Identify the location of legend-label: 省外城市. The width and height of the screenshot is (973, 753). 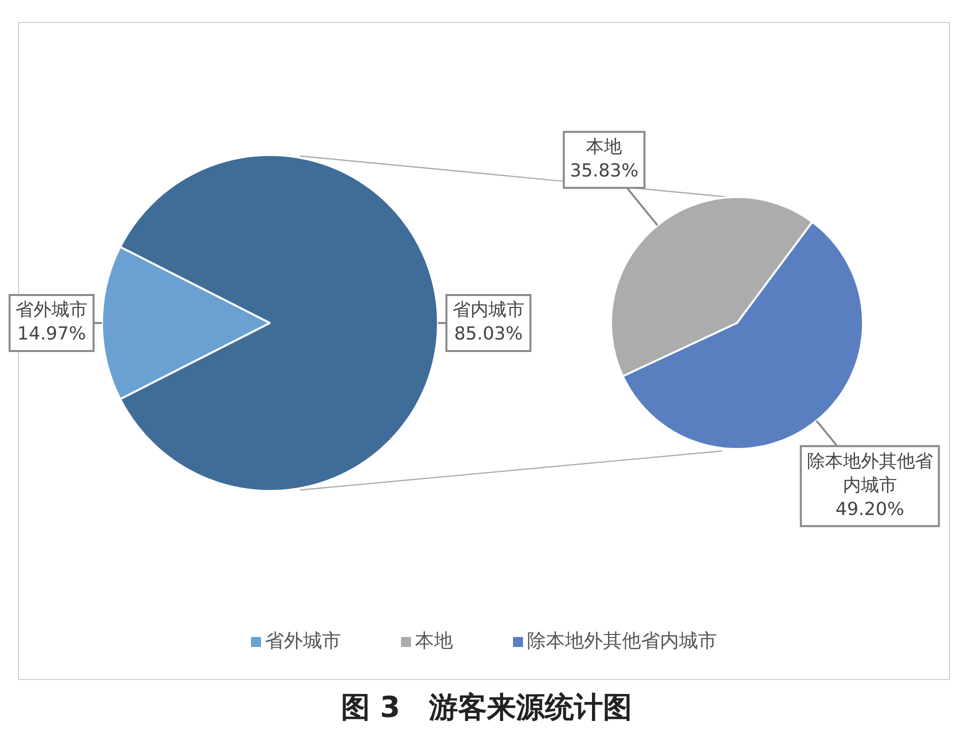
(302, 641).